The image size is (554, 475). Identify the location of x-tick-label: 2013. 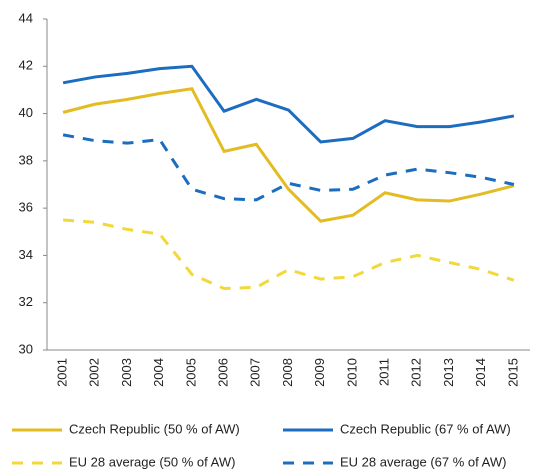
(448, 372).